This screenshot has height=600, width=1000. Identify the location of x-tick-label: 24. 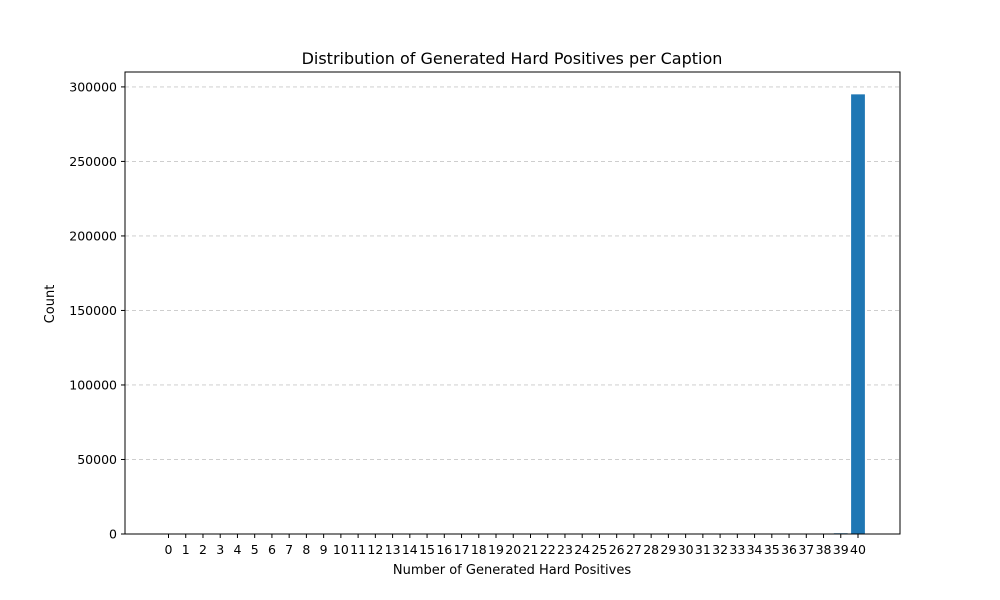
(582, 549).